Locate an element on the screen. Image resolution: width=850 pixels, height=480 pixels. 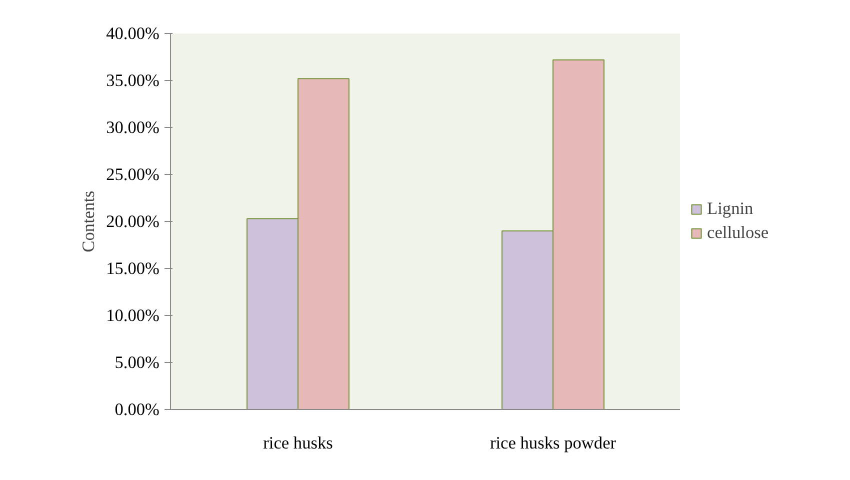
y-tick-label: 30.00% is located at coordinates (133, 127).